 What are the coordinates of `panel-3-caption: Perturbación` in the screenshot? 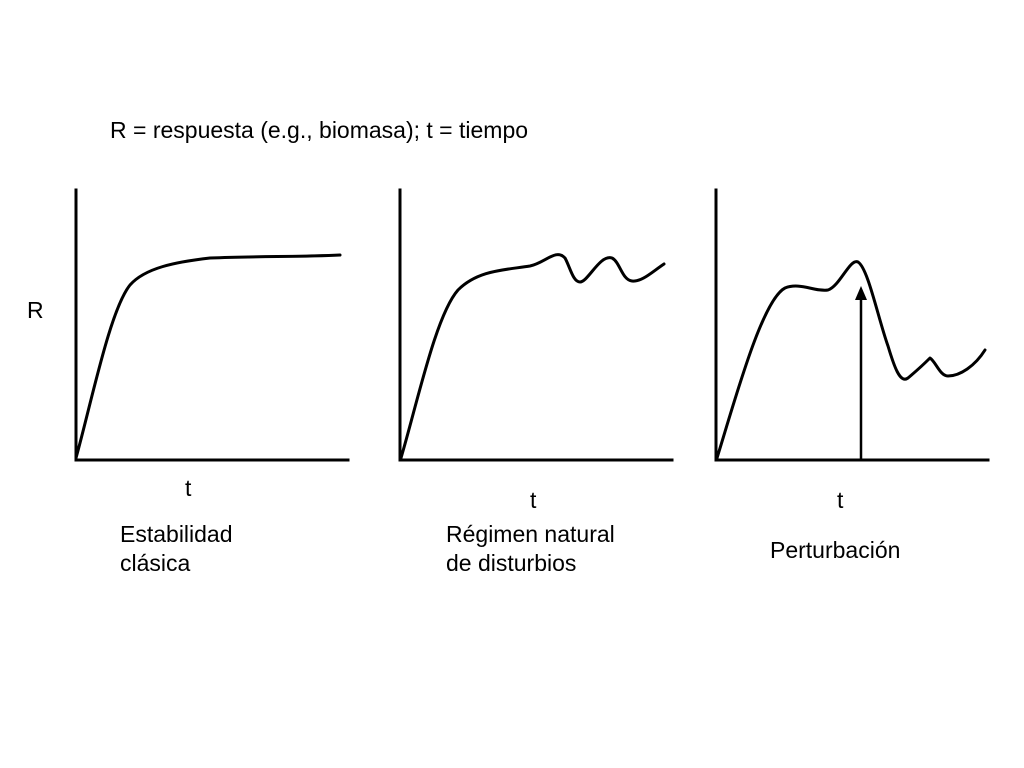 It's located at (835, 550).